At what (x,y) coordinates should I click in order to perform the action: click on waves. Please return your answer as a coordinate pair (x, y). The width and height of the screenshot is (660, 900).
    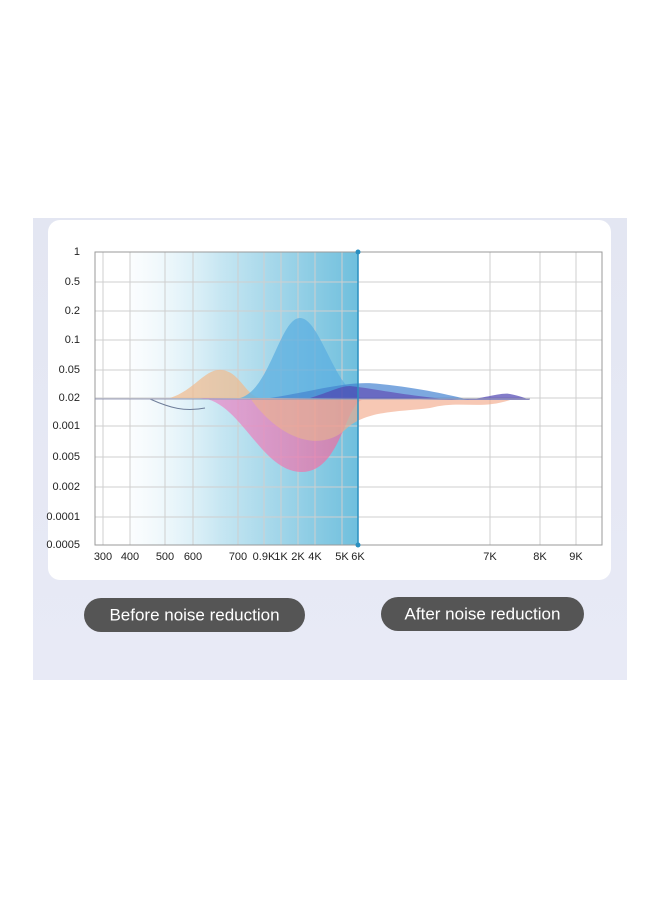
    Looking at the image, I should click on (312, 395).